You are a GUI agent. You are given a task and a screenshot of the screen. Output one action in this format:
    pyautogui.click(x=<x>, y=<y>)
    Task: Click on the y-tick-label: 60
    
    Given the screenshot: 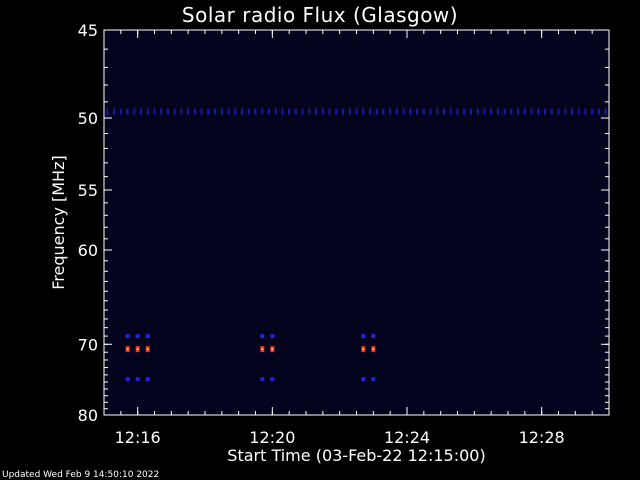 What is the action you would take?
    pyautogui.click(x=88, y=250)
    